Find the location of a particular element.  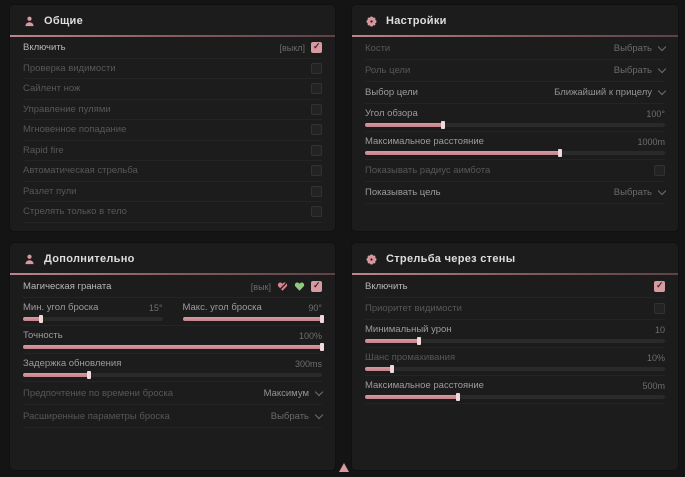

toggle-row-enable: Включить is located at coordinates (515, 287).